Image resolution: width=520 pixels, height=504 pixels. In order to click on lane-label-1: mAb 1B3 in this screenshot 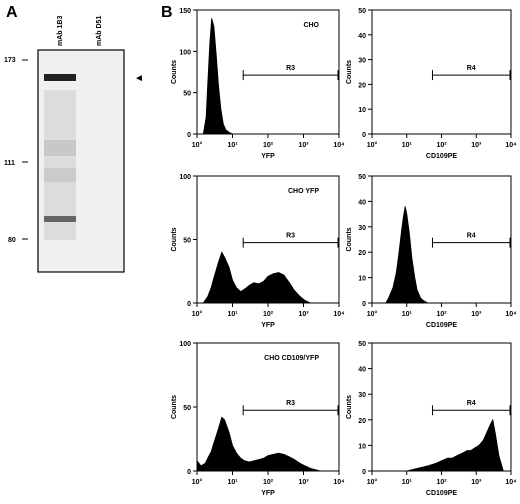, I will do `click(60, 31)`.